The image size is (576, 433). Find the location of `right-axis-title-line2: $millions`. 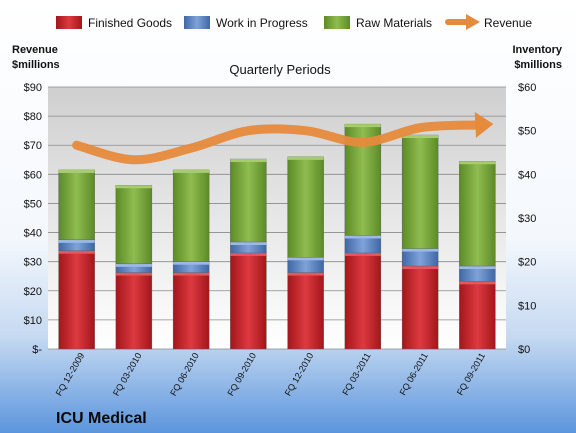

right-axis-title-line2: $millions is located at coordinates (538, 65).